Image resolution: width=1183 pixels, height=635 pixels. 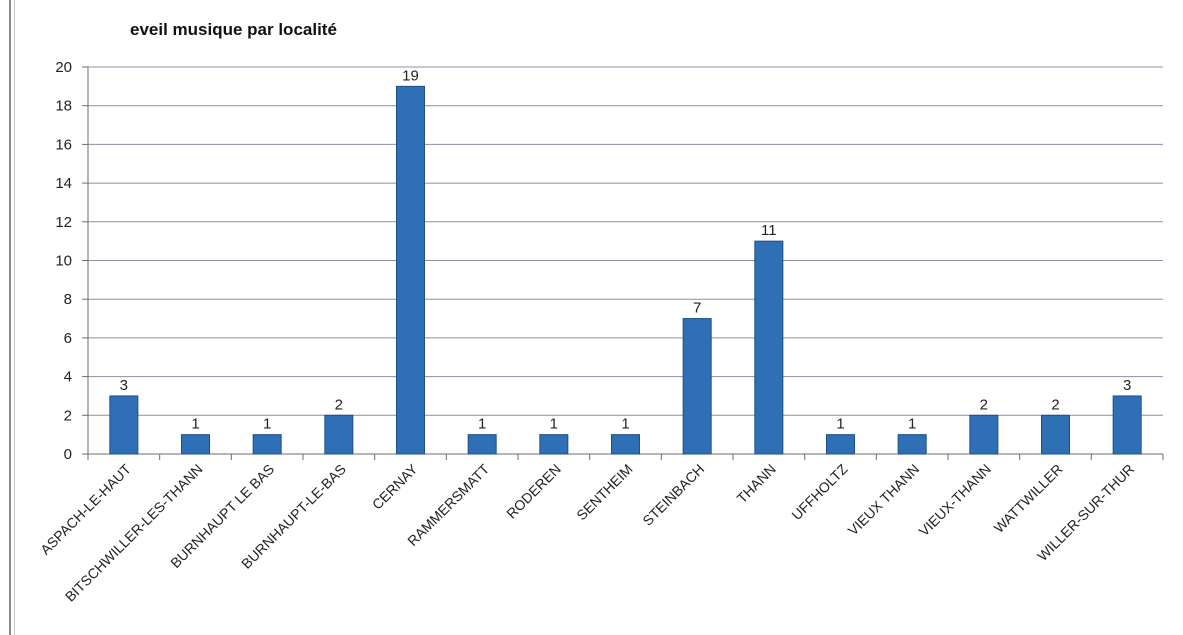 What do you see at coordinates (68, 415) in the screenshot?
I see `y-tick-label: 2` at bounding box center [68, 415].